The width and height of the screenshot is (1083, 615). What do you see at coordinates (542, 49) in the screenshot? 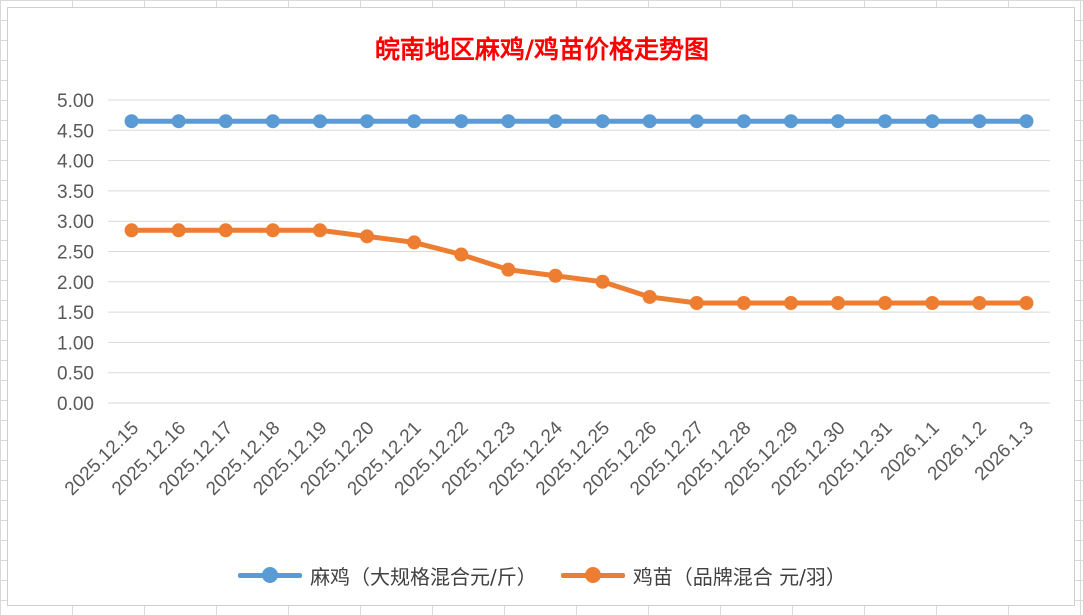
I see `chart-title: 皖南地区麻鸡/鸡苗价格走势图` at bounding box center [542, 49].